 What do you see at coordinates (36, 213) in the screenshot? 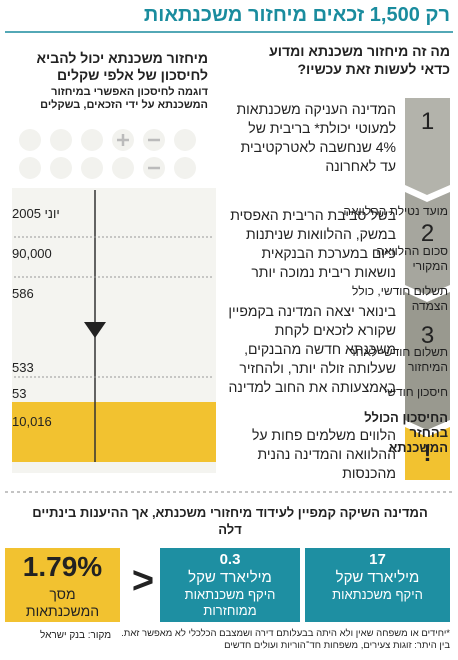
I see `row-value: יוני 2005` at bounding box center [36, 213].